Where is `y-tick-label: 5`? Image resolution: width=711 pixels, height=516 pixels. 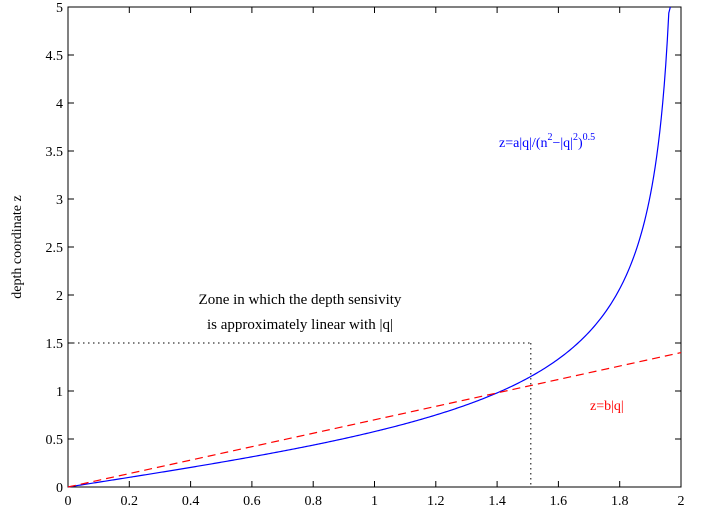 y-tick-label: 5 is located at coordinates (59, 8).